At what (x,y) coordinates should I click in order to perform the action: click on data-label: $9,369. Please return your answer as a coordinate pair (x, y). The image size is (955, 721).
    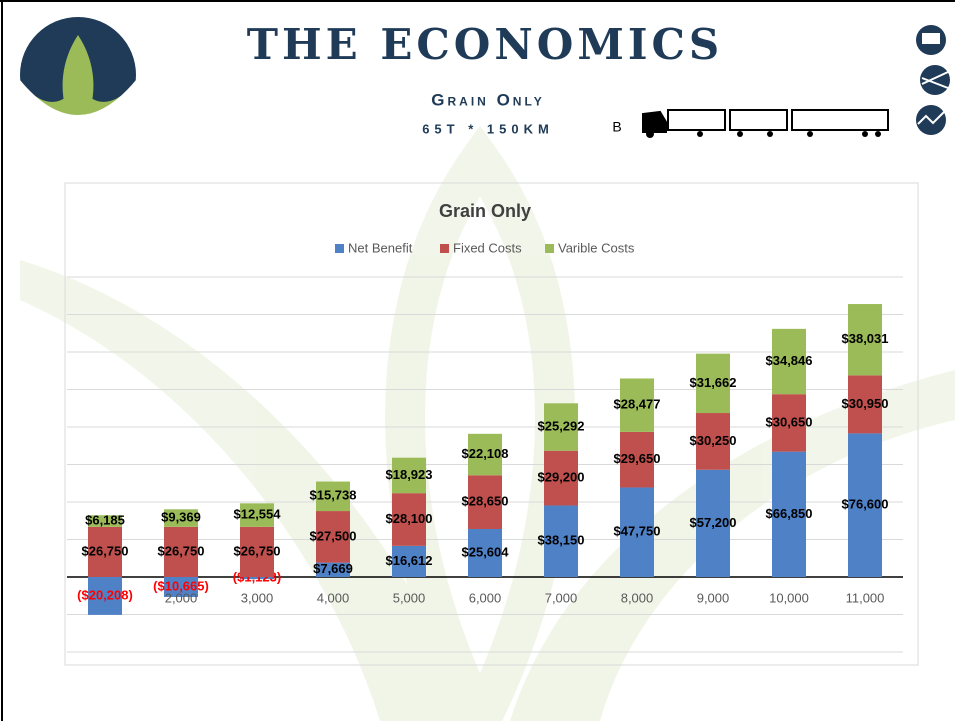
    Looking at the image, I should click on (181, 516).